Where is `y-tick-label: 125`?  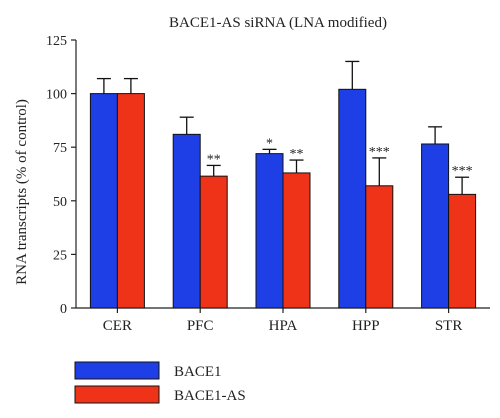 y-tick-label: 125 is located at coordinates (56, 41).